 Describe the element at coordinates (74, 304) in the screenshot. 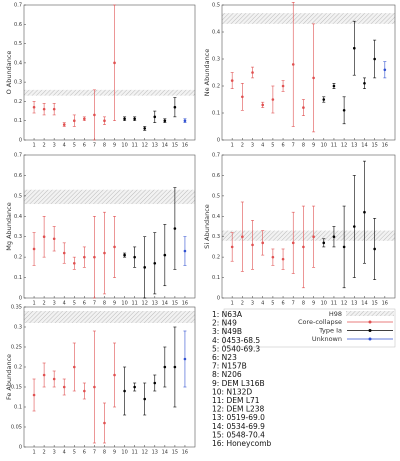

I see `x-tick-label: 5` at that location.